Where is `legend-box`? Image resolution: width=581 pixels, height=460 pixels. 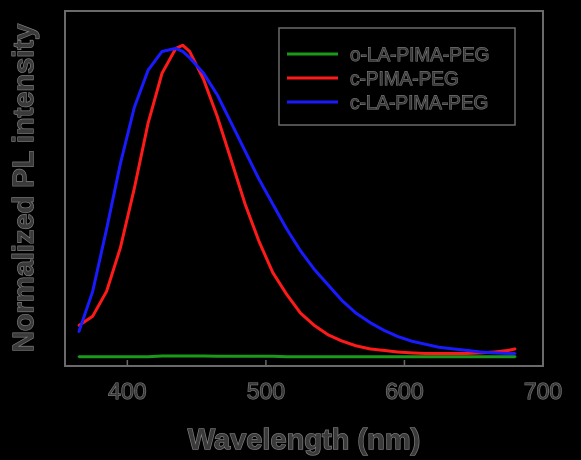
legend-box is located at coordinates (397, 76).